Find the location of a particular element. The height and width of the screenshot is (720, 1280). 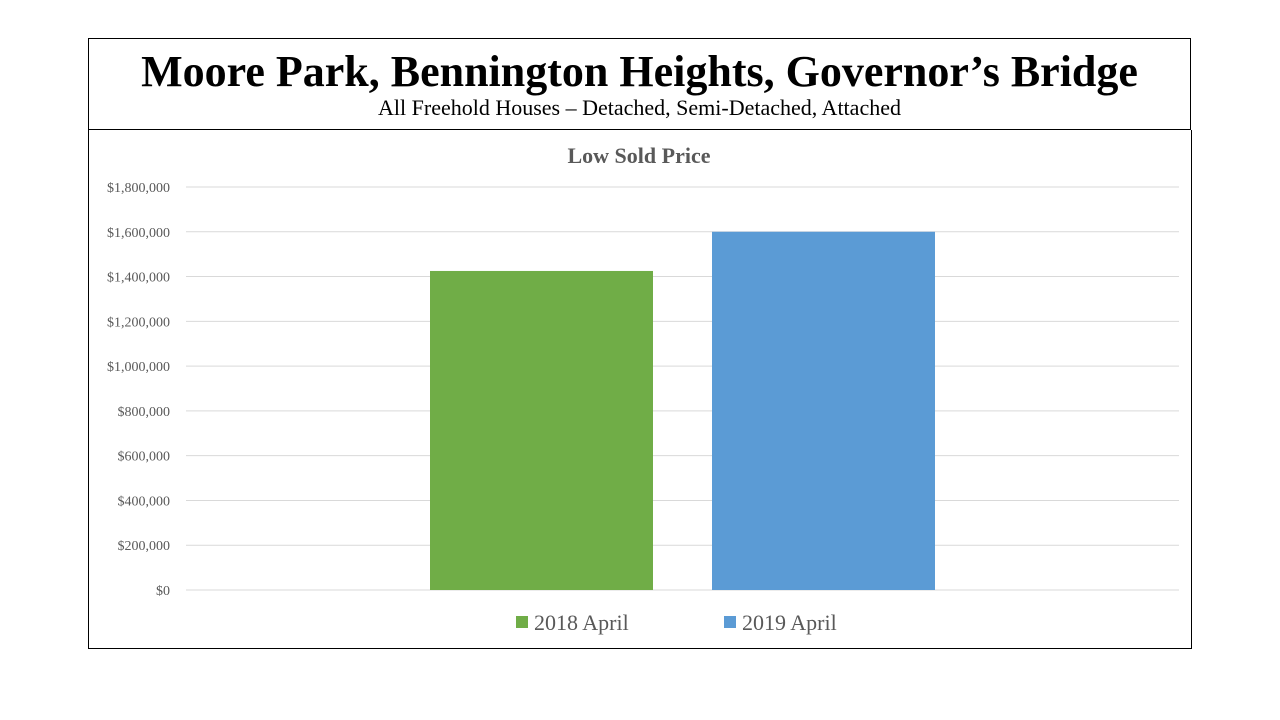

bar-2018-april is located at coordinates (541, 430).